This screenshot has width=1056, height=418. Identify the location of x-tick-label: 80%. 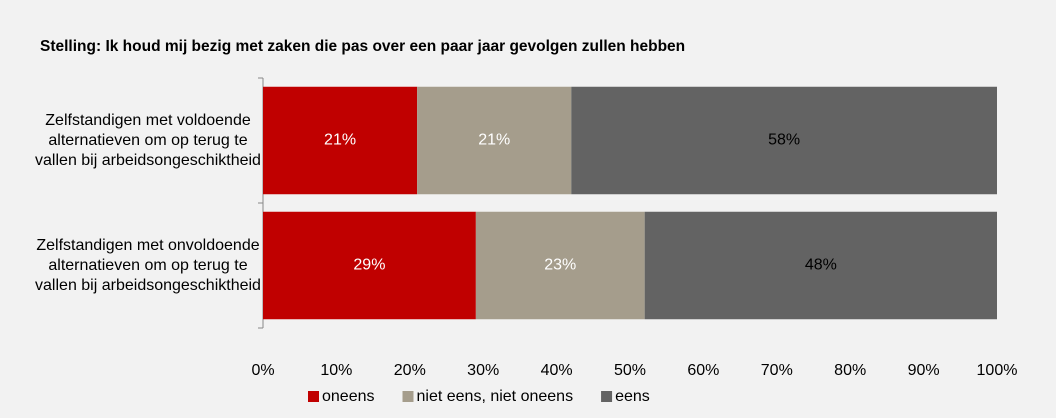
(850, 370).